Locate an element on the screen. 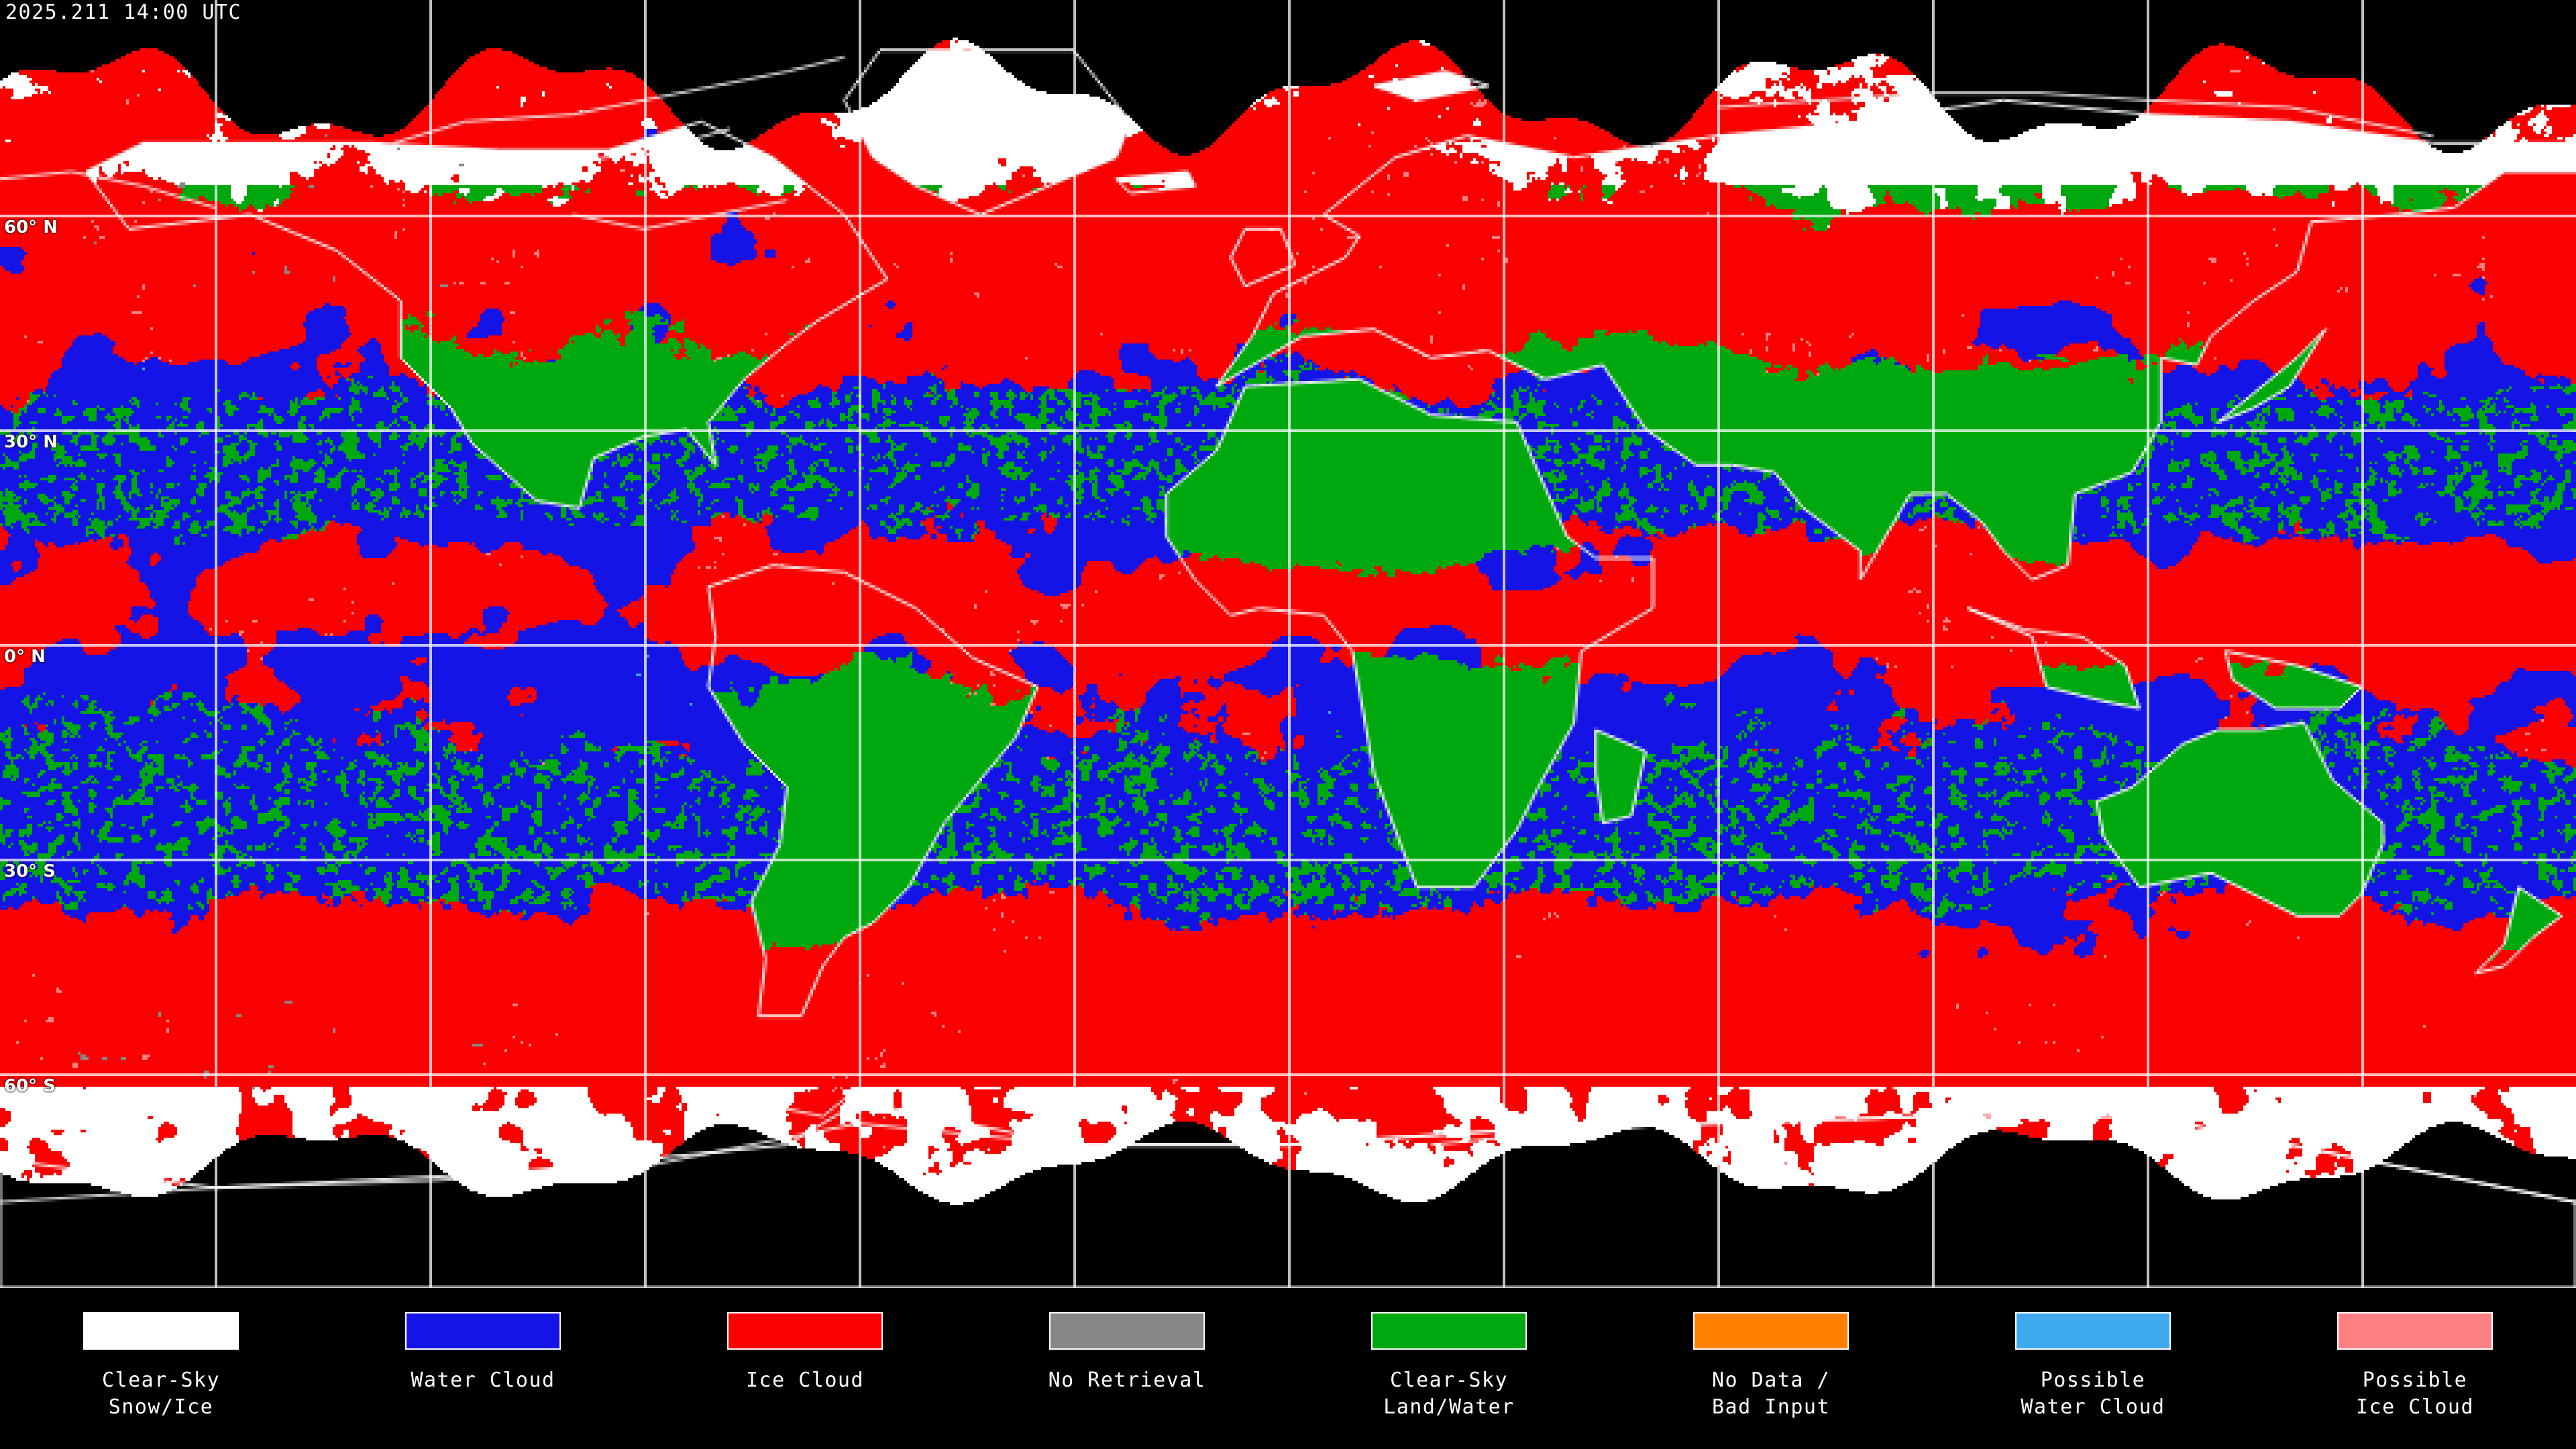 The height and width of the screenshot is (1449, 2576). timestamp-label: 2025.211 14:00 UTC is located at coordinates (123, 12).